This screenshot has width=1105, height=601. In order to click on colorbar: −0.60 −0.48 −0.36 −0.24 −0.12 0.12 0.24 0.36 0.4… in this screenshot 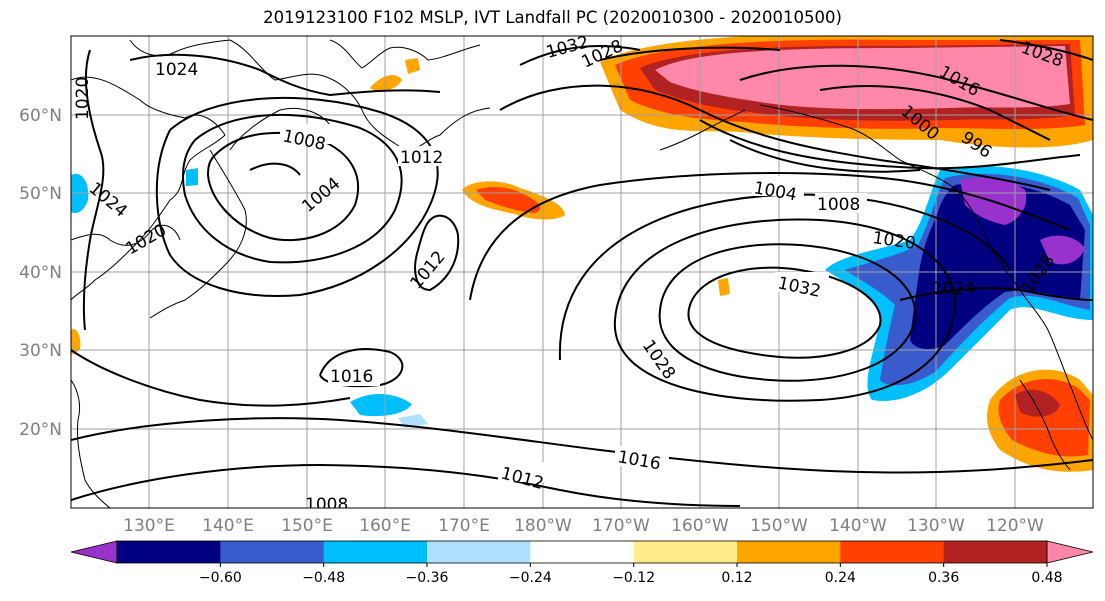, I will do `click(582, 563)`.